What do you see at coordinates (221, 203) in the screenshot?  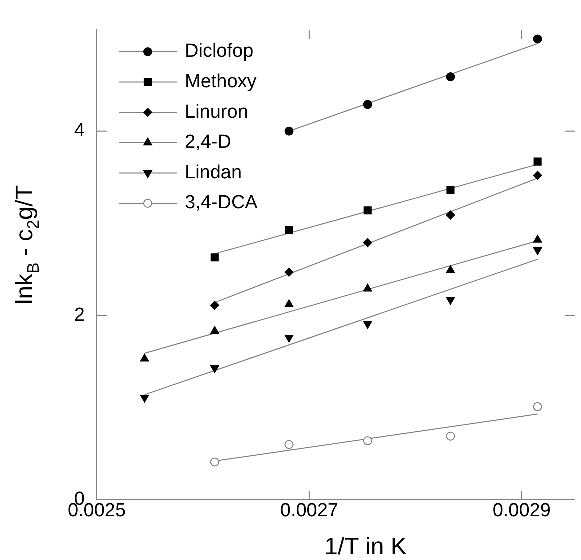 I see `legend-label: 3,4-DCA` at bounding box center [221, 203].